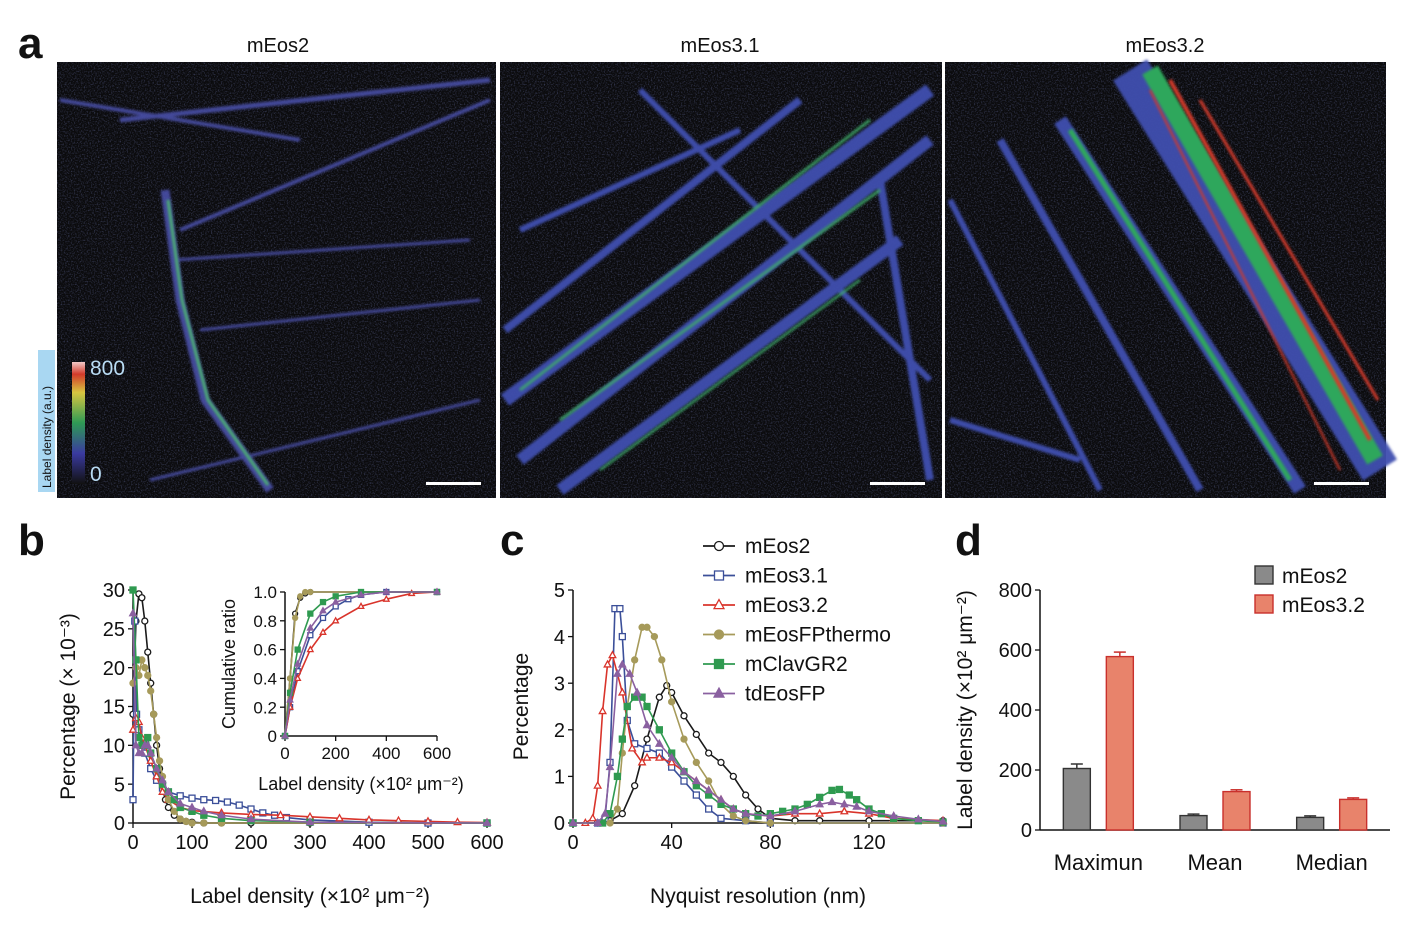  What do you see at coordinates (559, 684) in the screenshot?
I see `y-tick-label: 3` at bounding box center [559, 684].